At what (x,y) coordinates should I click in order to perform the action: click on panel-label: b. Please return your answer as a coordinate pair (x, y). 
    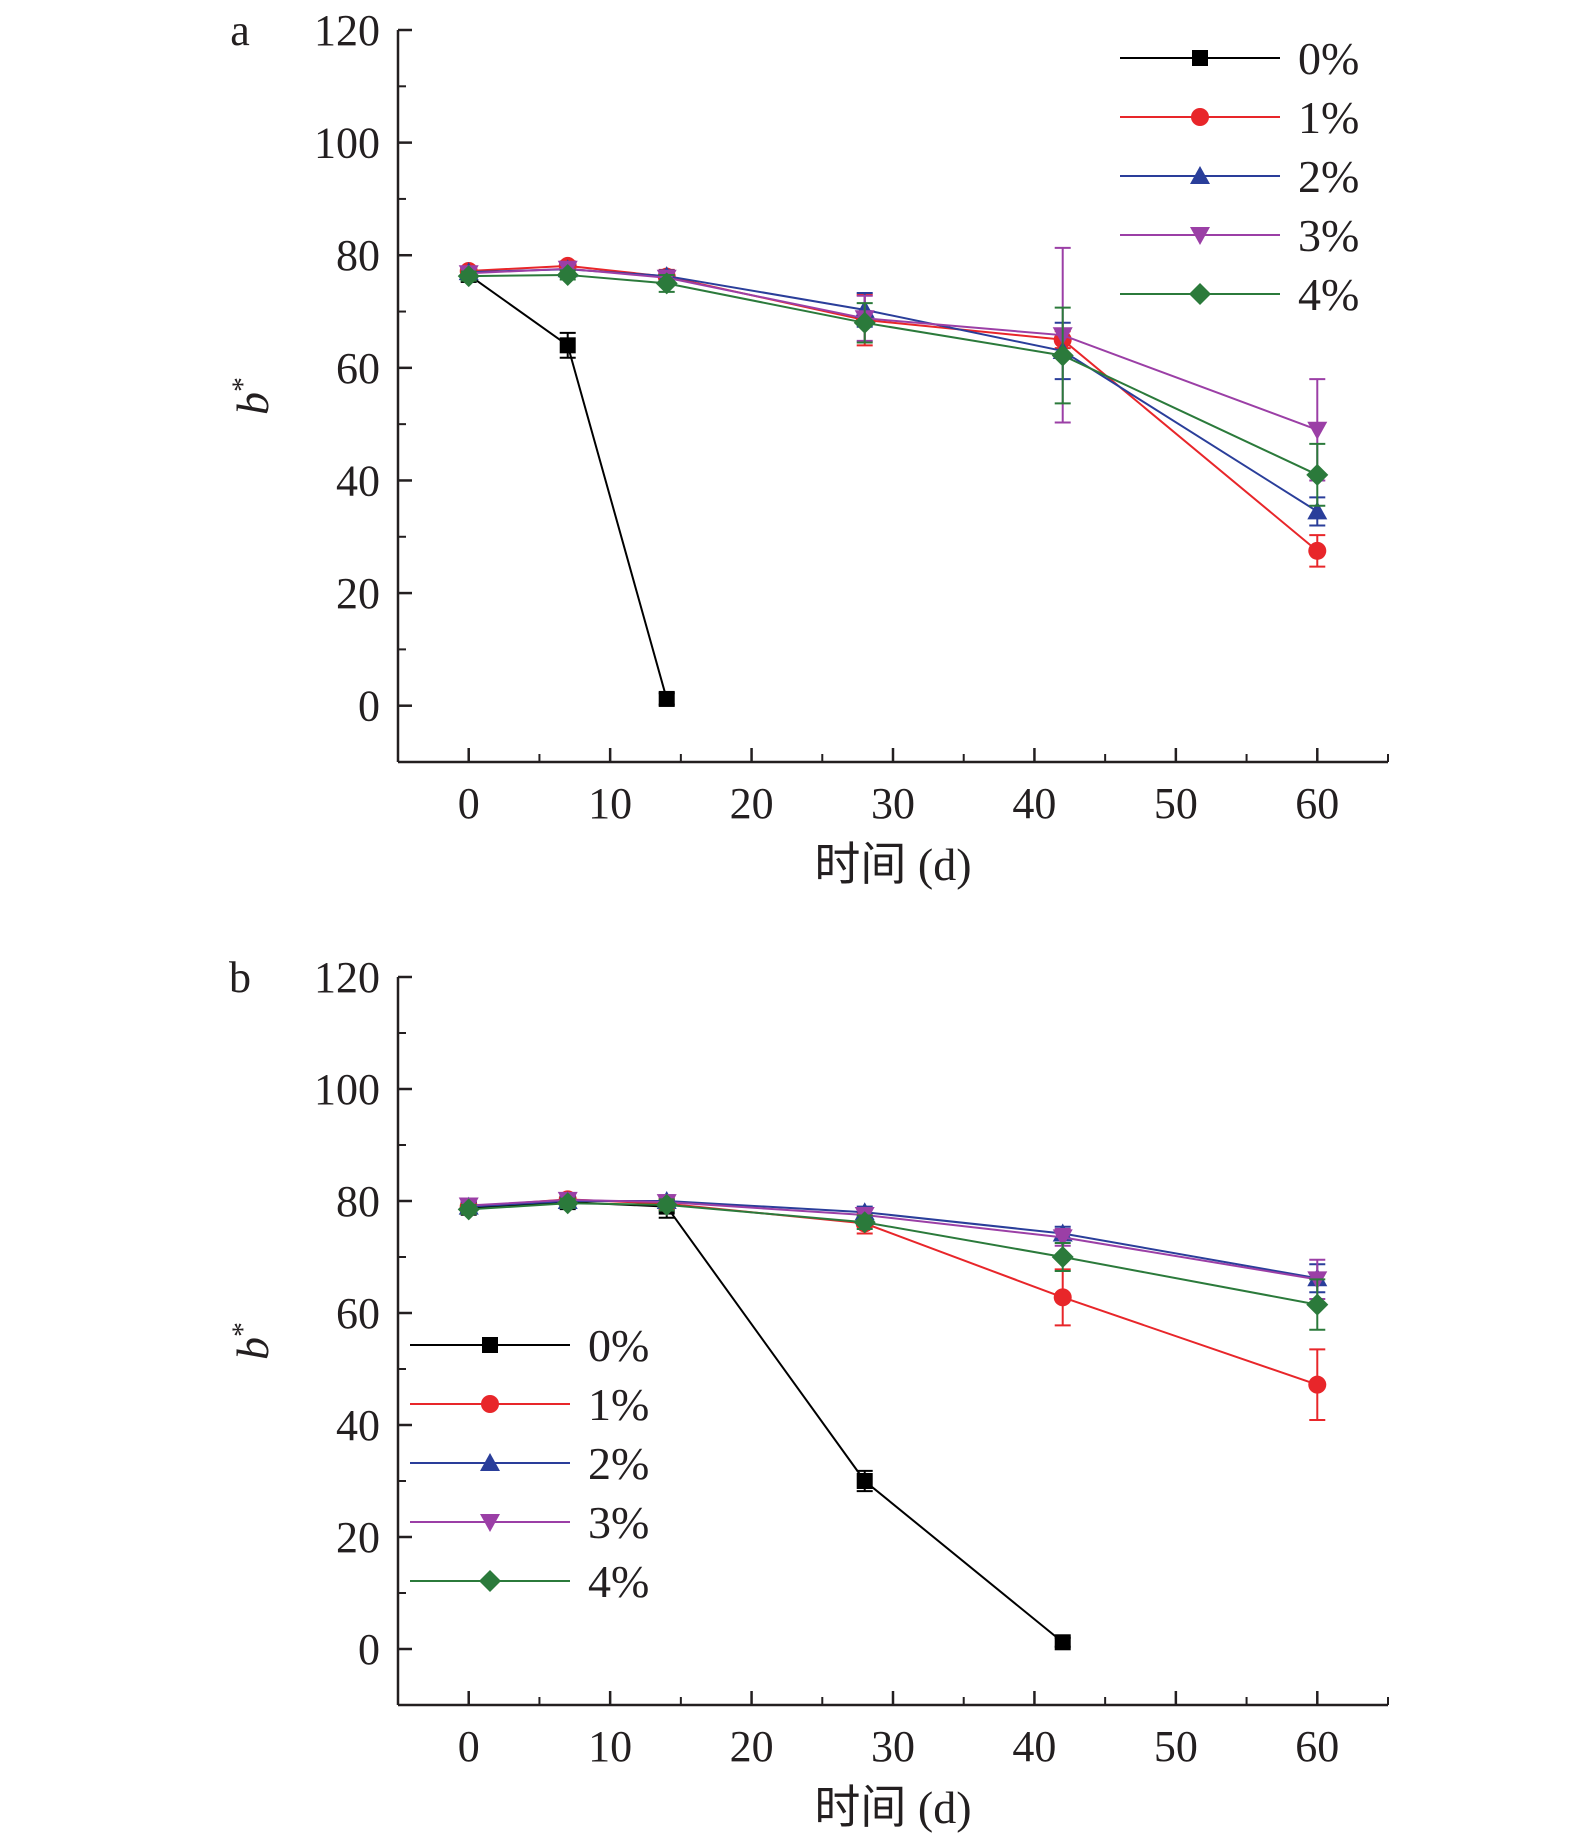
    Looking at the image, I should click on (240, 977).